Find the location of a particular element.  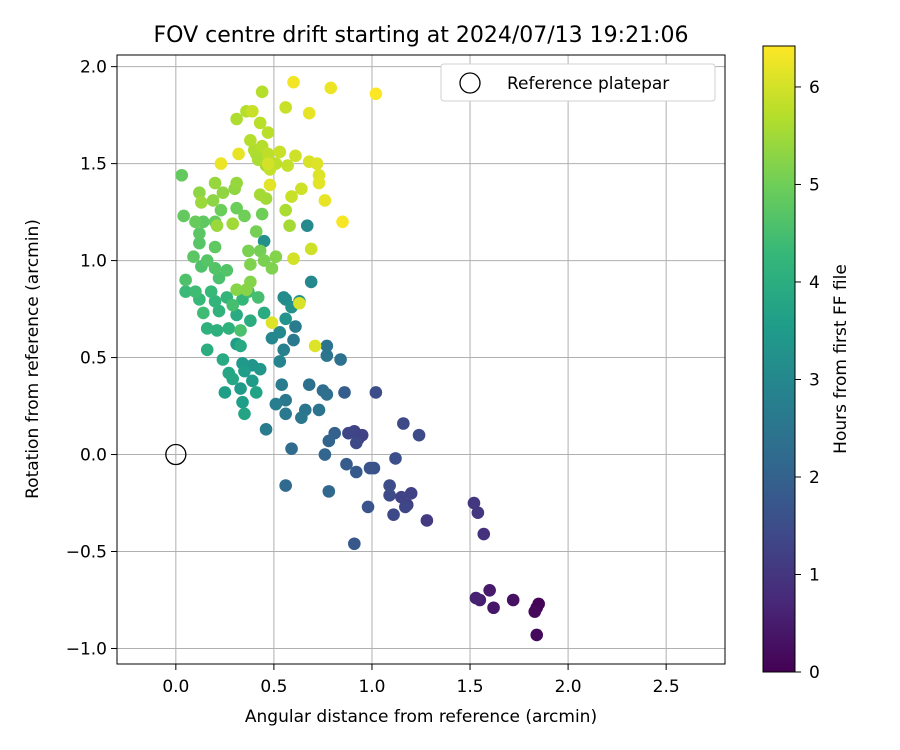

y-tick-label: 0.5 is located at coordinates (93, 359).